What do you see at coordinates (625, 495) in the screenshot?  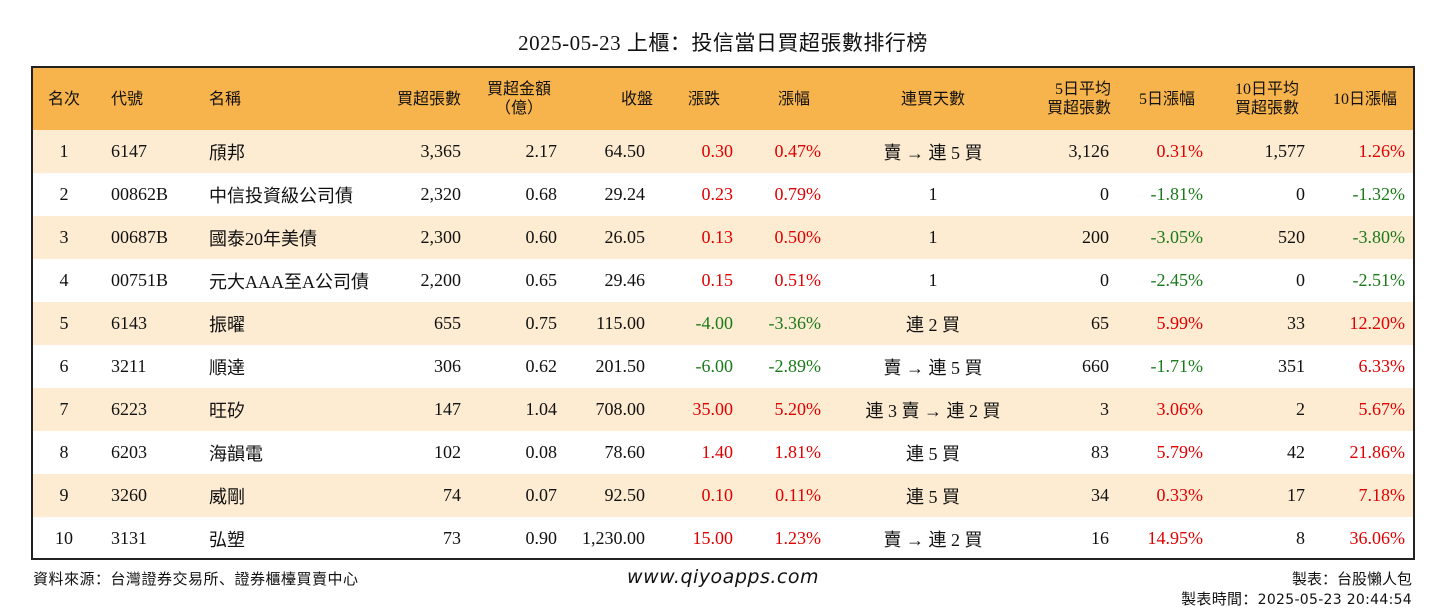 I see `close-cell: 92.50` at bounding box center [625, 495].